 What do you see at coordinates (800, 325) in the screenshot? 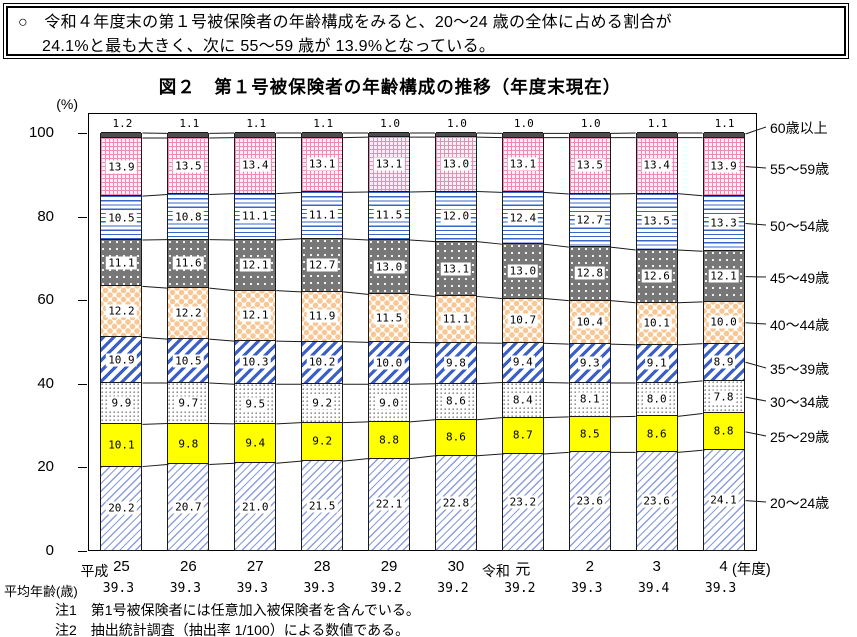
I see `legend-label-40-44: 40～44歳` at bounding box center [800, 325].